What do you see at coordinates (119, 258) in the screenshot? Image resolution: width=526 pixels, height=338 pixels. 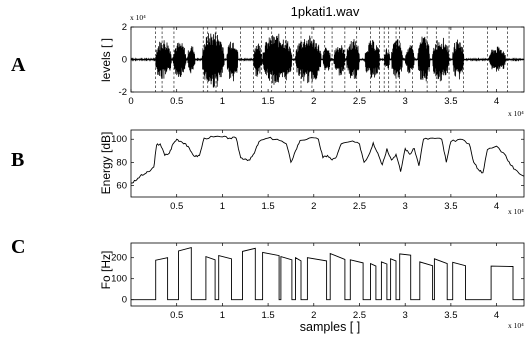 I see `panel-c-y-tick-label: 200` at bounding box center [119, 258].